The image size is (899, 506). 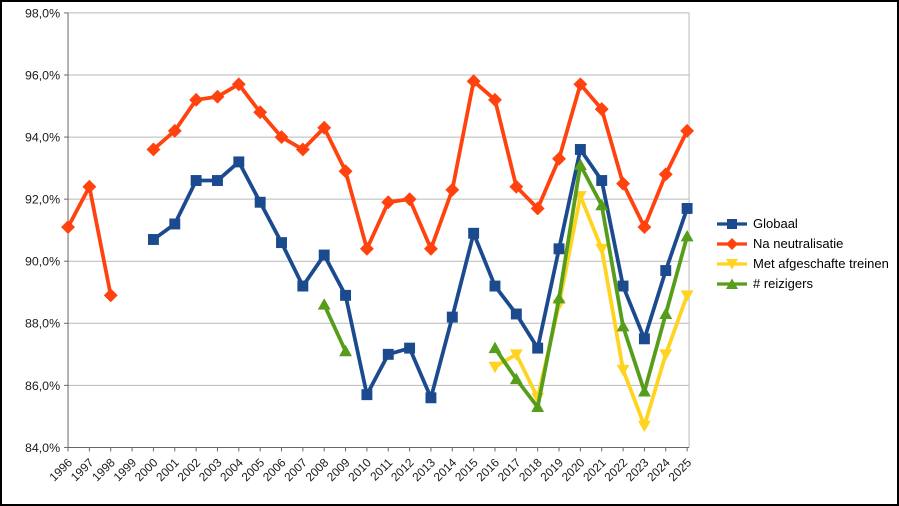 I want to click on legend-marker-triangle-down, so click(x=732, y=264).